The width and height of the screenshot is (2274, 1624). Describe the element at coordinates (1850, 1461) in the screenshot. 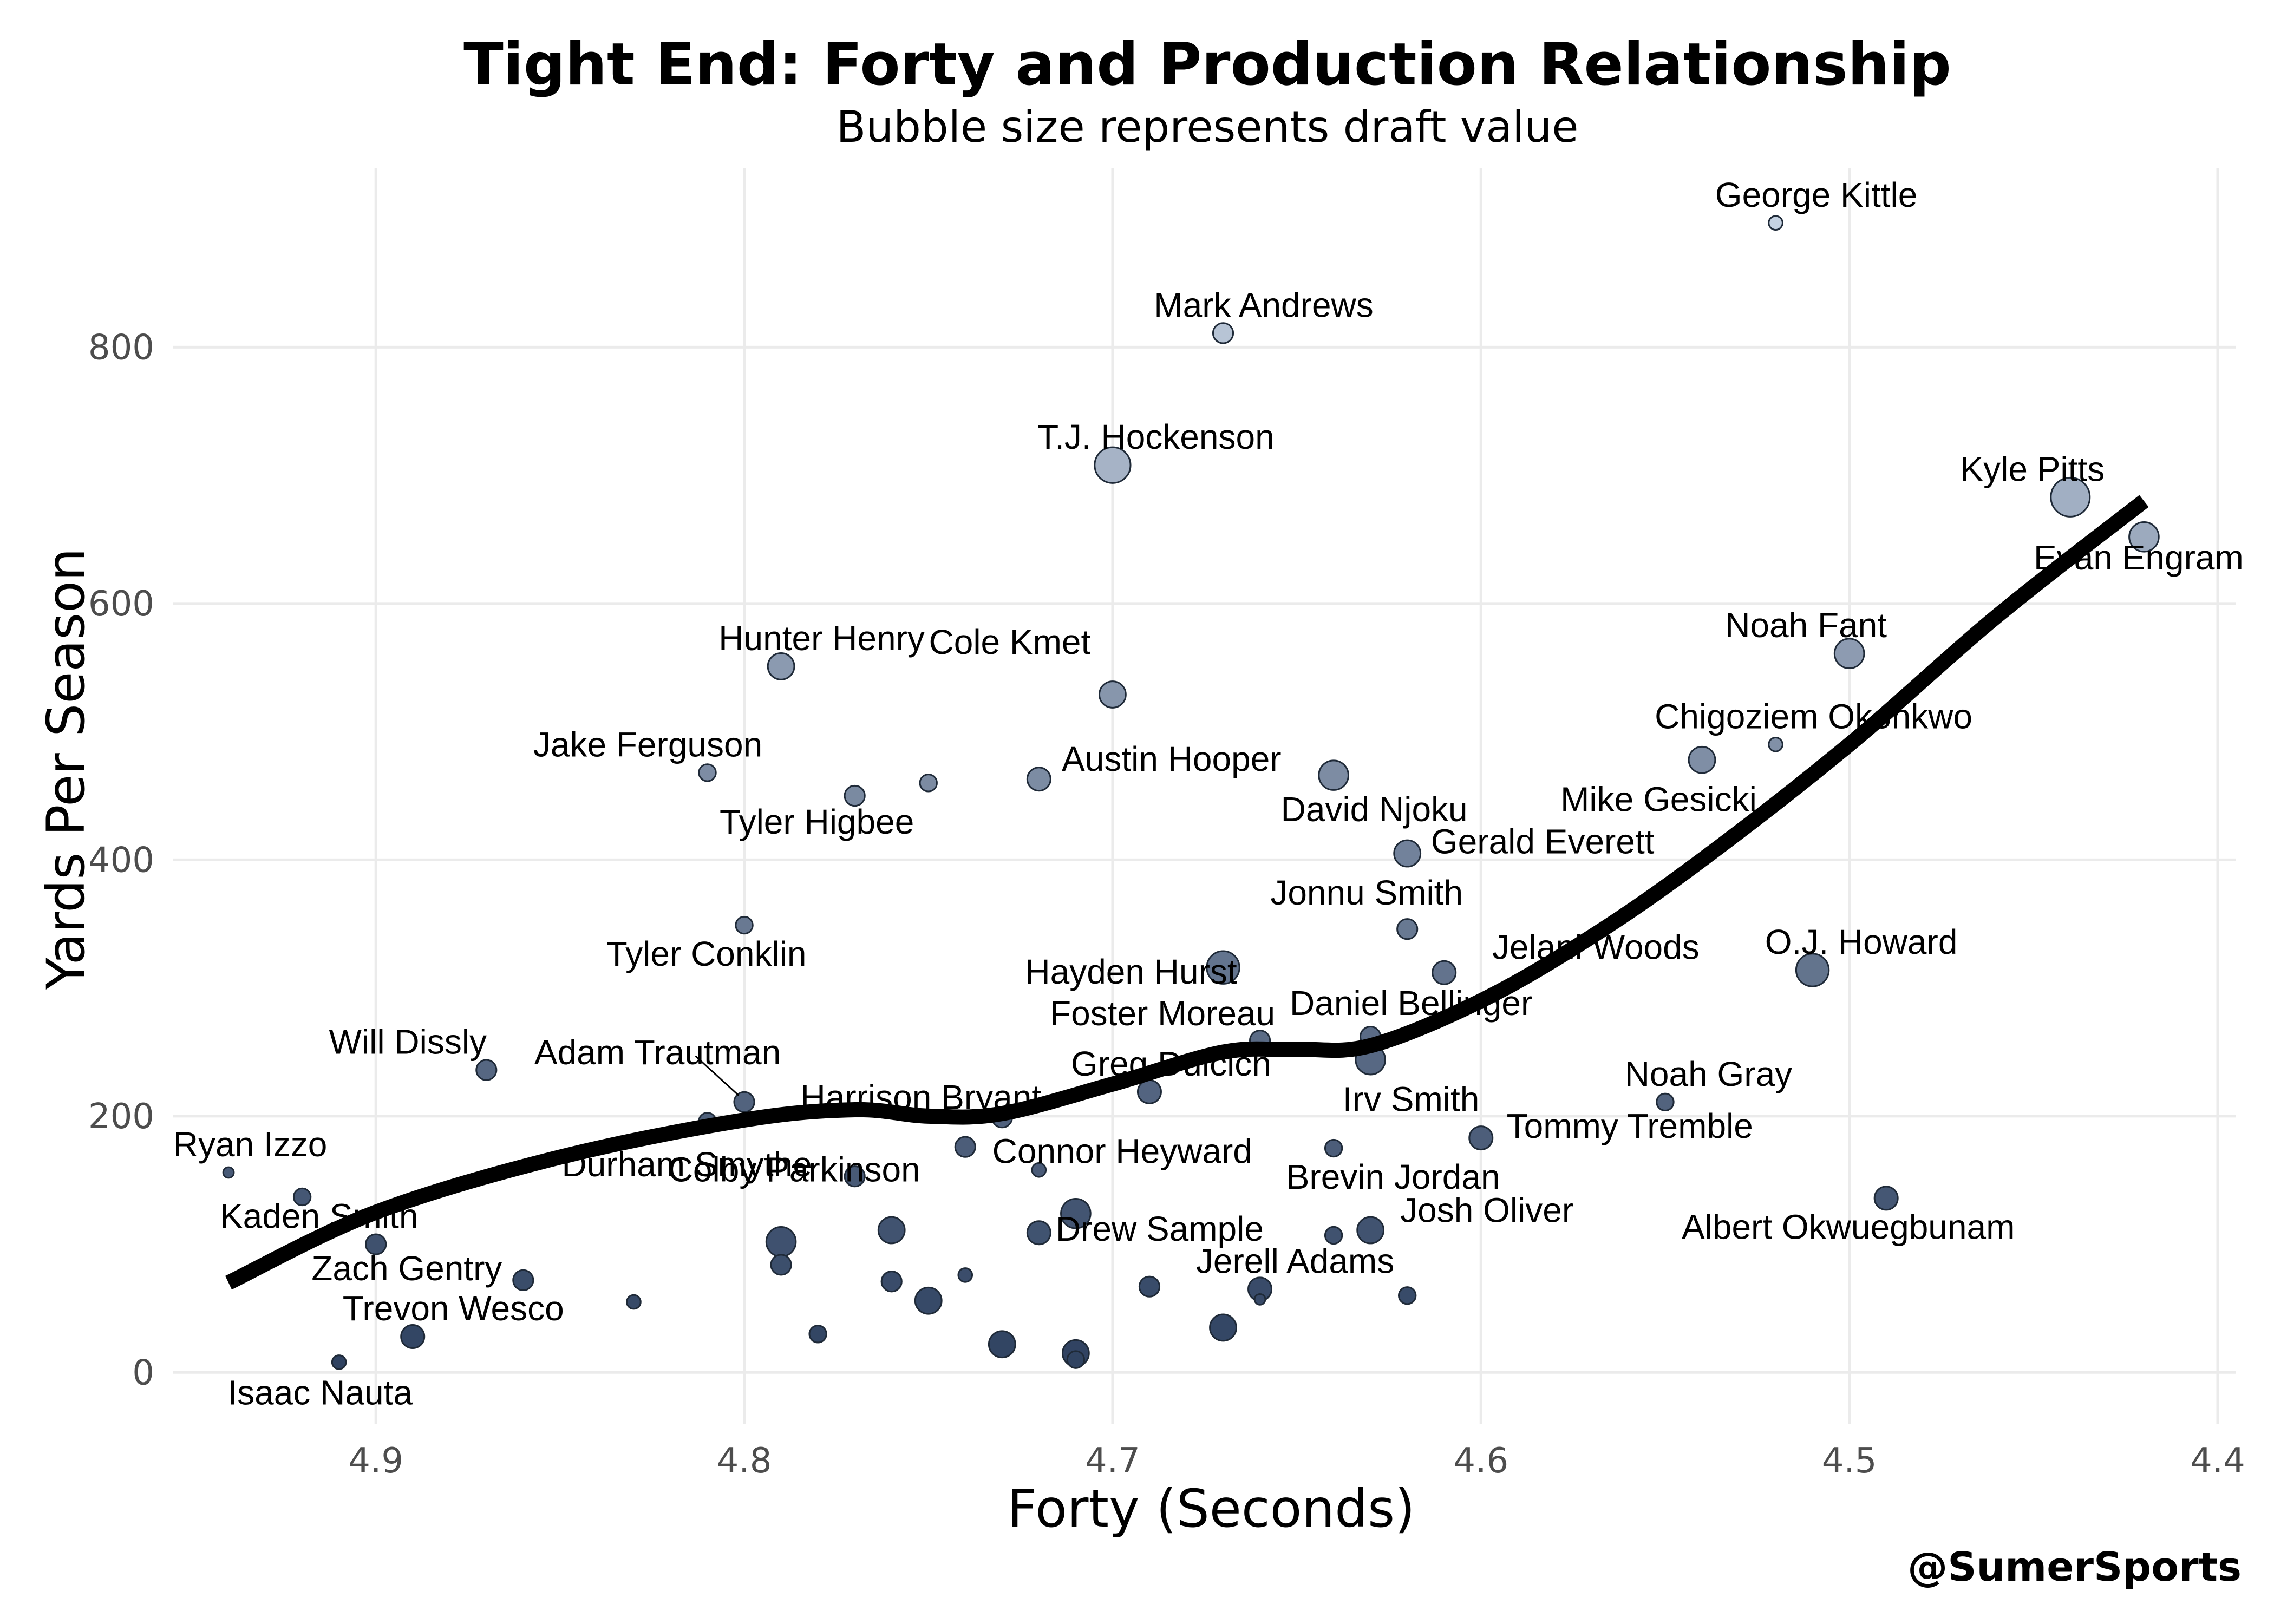

I see `x-tick-label: 4.5` at that location.